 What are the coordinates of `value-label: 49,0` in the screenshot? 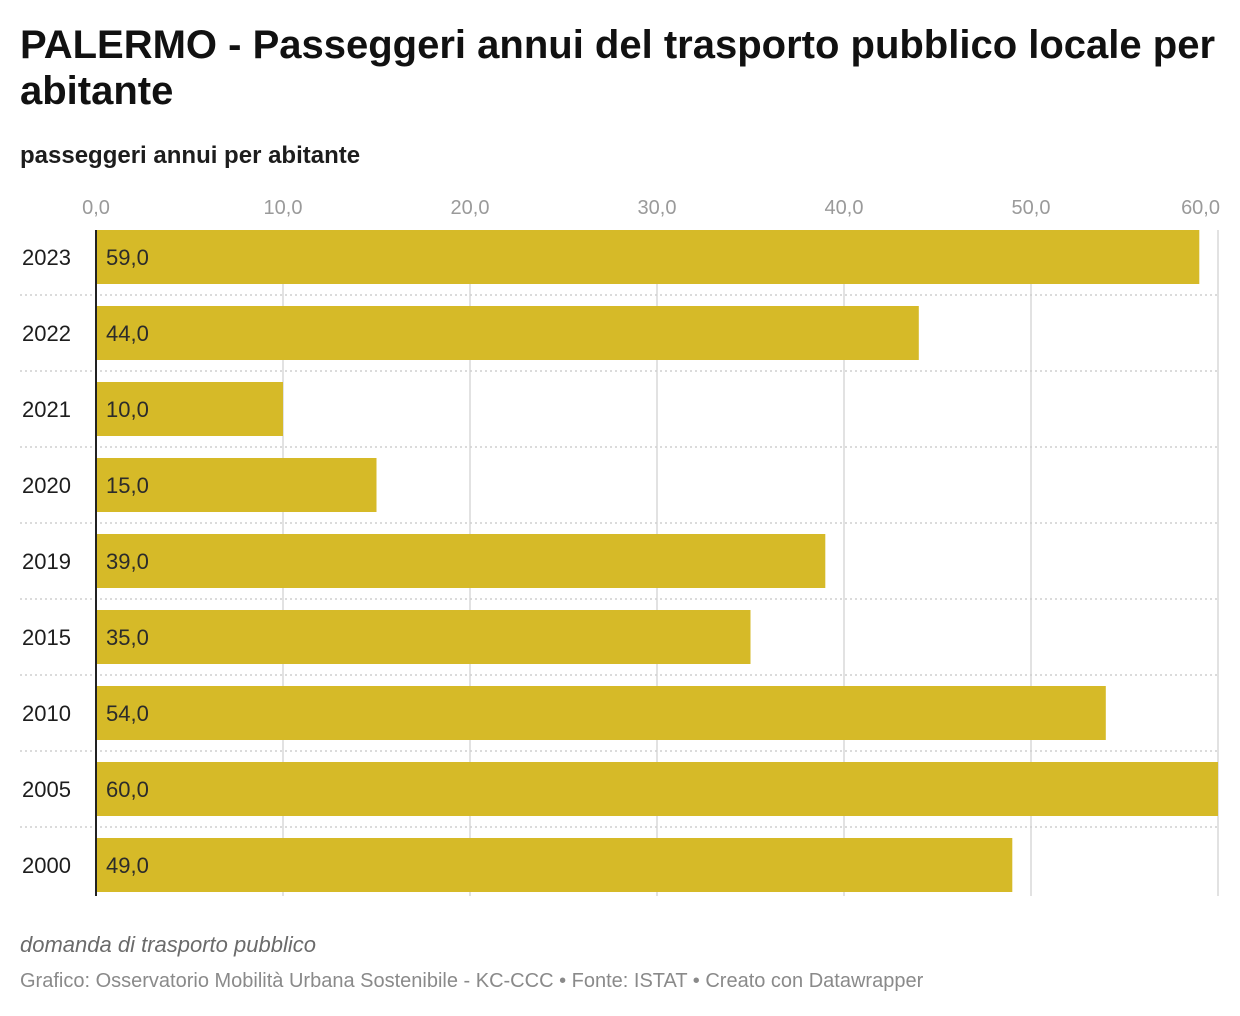 It's located at (127, 865).